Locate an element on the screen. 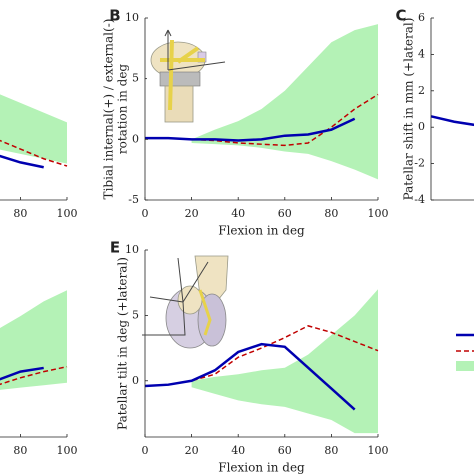 Image resolution: width=474 pixels, height=474 pixels. y-axis-label: Patellar tilt in deg (+lateral) is located at coordinates (123, 343).